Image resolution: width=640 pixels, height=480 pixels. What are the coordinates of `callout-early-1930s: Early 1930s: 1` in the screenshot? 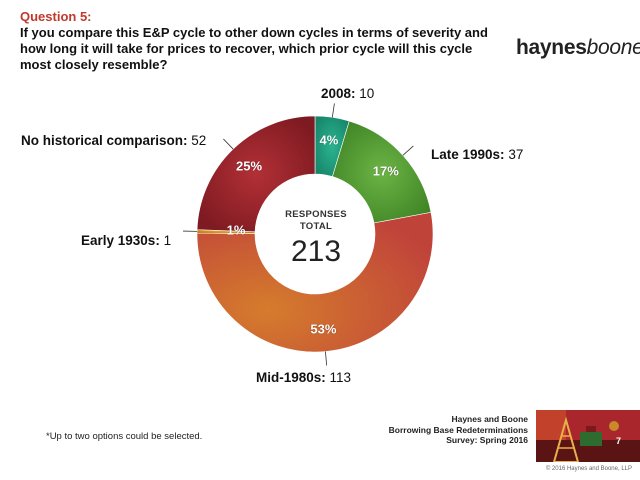 It's located at (126, 240).